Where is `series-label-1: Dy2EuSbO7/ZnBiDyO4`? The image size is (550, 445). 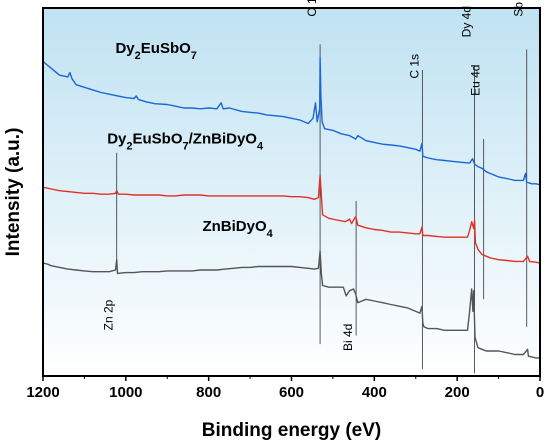
series-label-1: Dy2EuSbO7/ZnBiDyO4 is located at coordinates (185, 141).